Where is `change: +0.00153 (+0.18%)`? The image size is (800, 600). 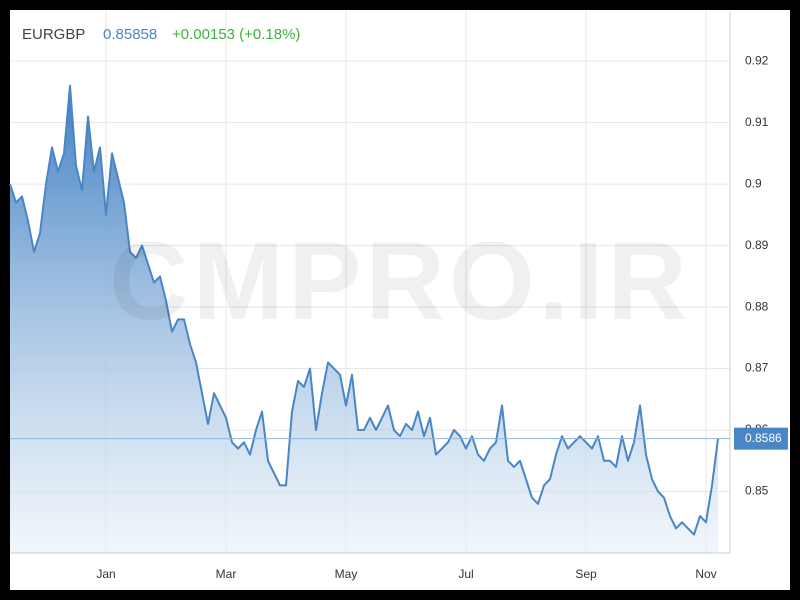 change: +0.00153 (+0.18%) is located at coordinates (236, 34).